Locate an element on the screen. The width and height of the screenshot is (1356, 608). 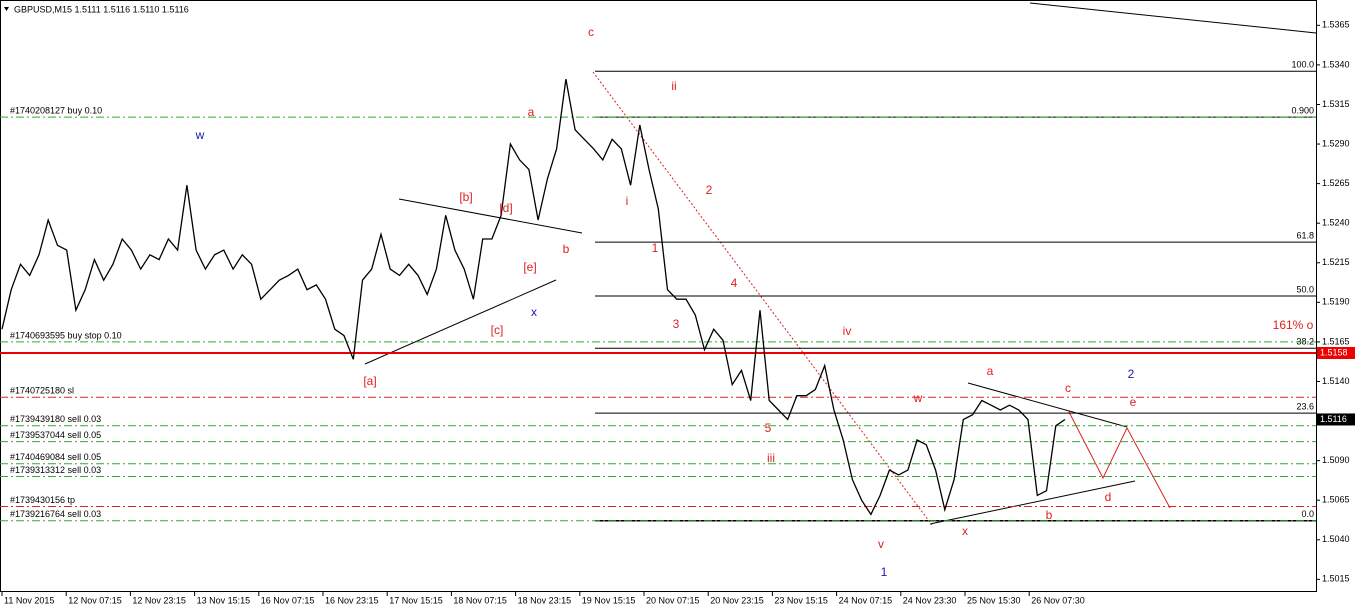
wave-label: [a] is located at coordinates (369, 381).